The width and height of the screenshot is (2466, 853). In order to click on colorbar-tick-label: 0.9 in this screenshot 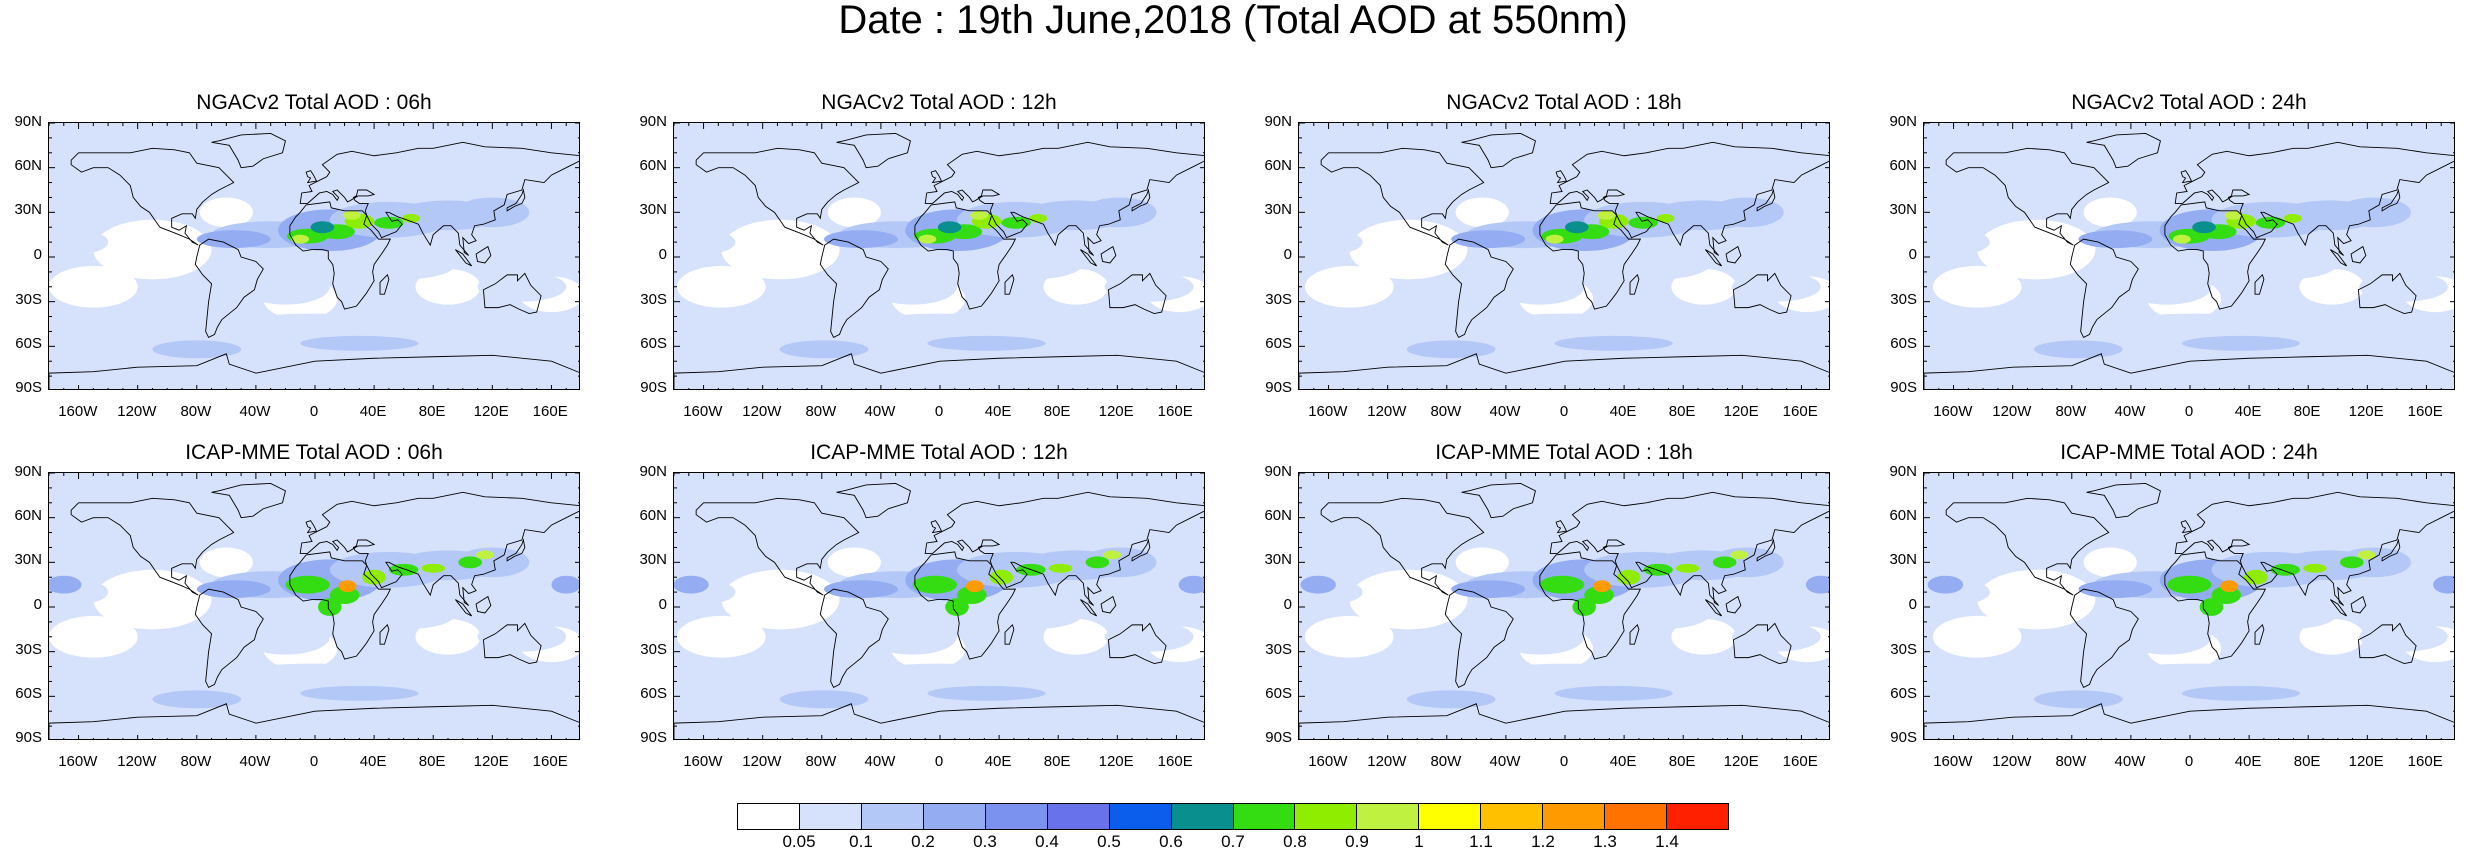, I will do `click(1357, 841)`.